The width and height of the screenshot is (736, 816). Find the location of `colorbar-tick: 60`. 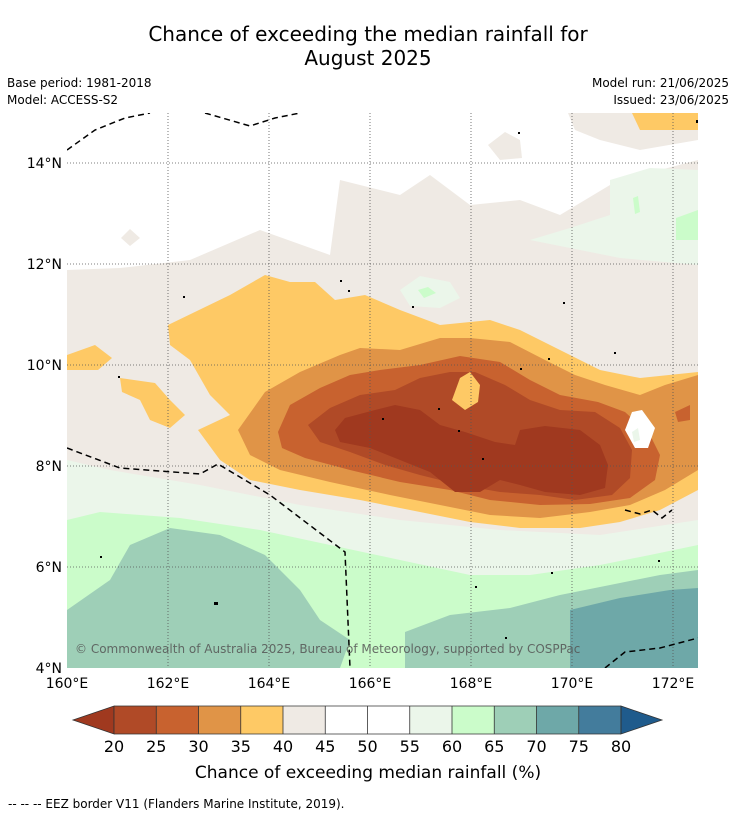

colorbar-tick: 60 is located at coordinates (452, 746).